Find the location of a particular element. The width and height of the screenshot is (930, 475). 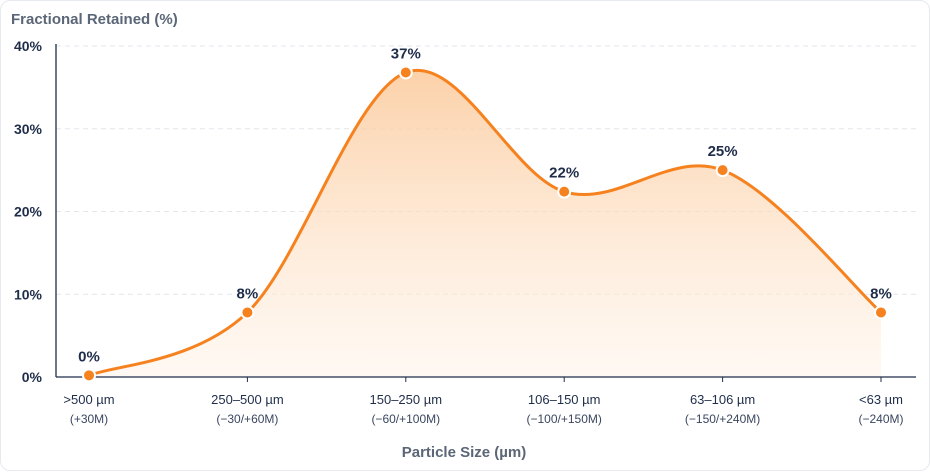

data-label: 0% is located at coordinates (89, 356).